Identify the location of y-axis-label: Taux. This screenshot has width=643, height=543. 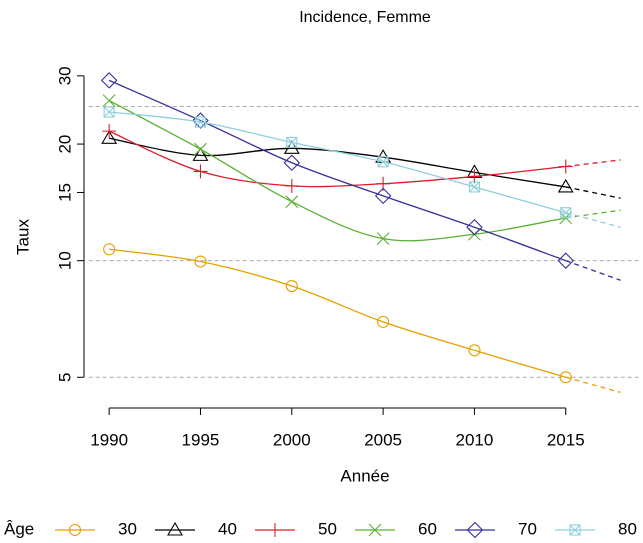
(22, 237).